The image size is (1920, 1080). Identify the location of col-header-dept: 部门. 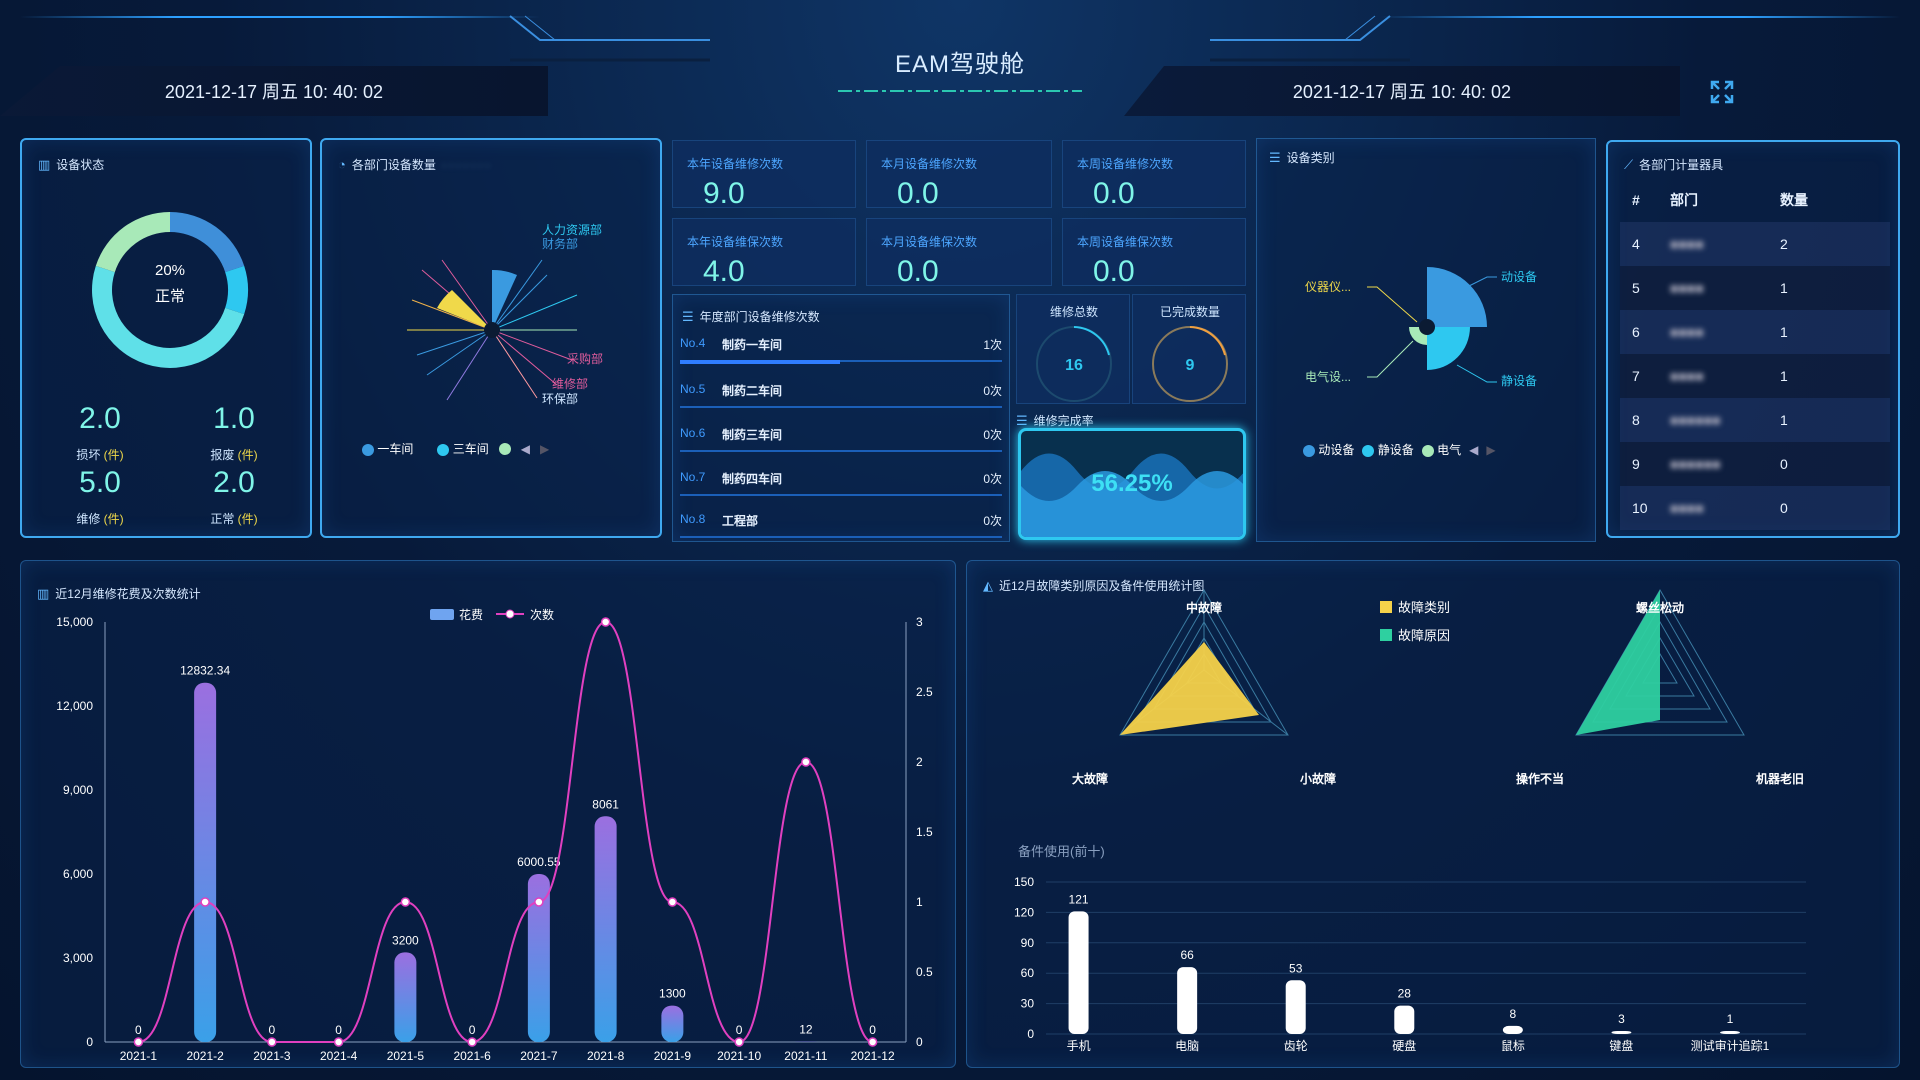
(1684, 200).